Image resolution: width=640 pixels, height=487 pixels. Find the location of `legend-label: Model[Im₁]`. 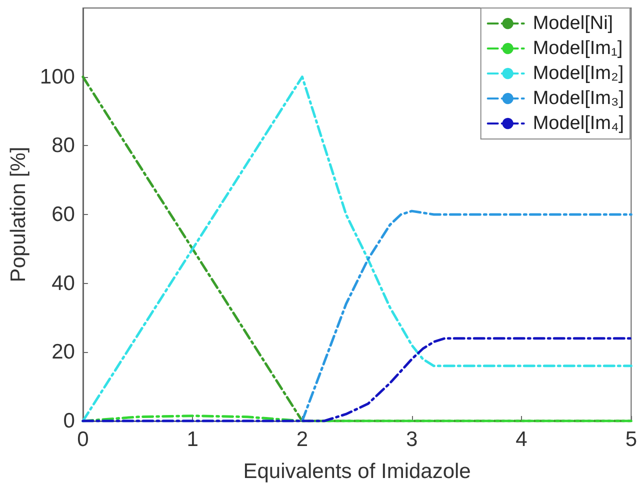

legend-label: Model[Im₁] is located at coordinates (577, 48).